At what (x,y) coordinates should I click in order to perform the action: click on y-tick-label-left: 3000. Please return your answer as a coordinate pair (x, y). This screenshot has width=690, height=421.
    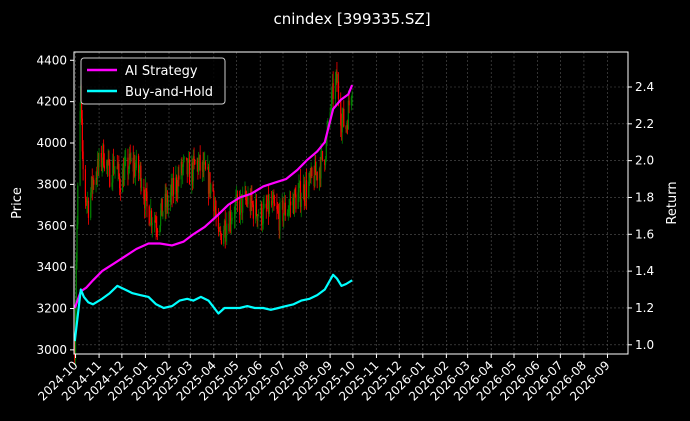
    Looking at the image, I should click on (51, 350).